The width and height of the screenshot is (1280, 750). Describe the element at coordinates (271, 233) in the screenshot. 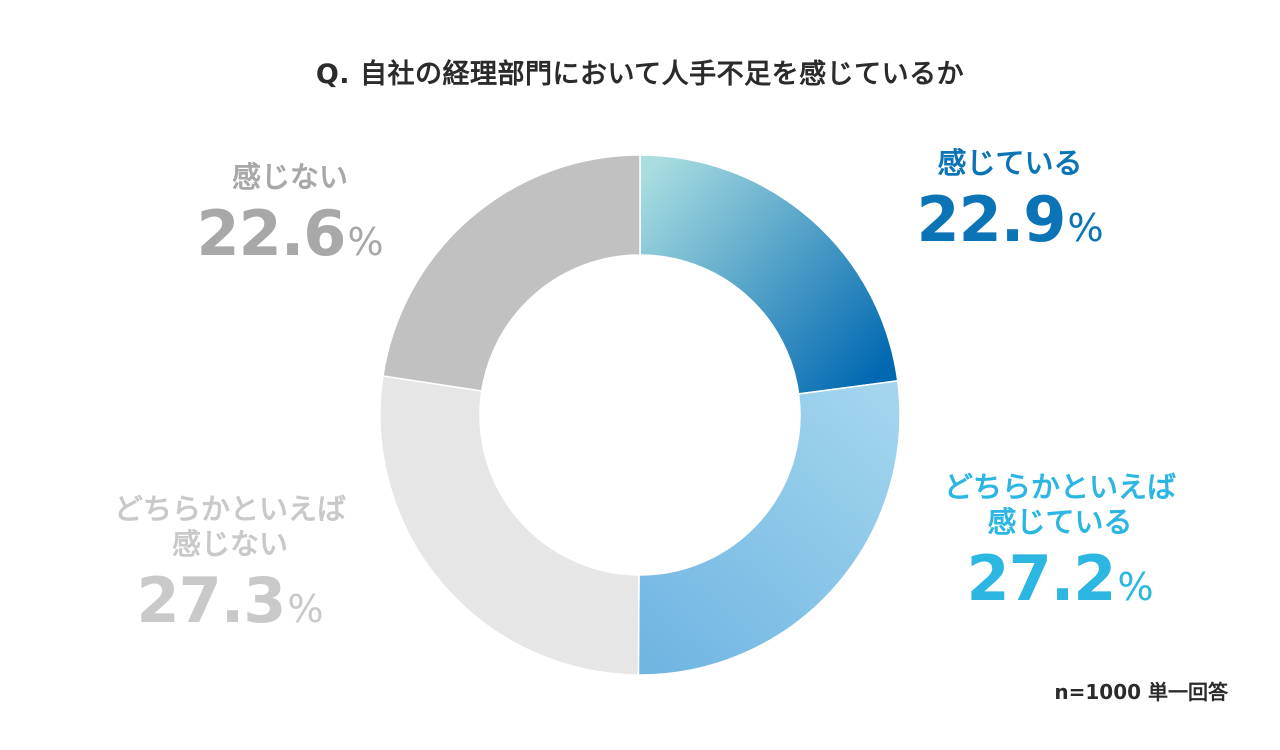

I see `value-number: 22.6` at that location.